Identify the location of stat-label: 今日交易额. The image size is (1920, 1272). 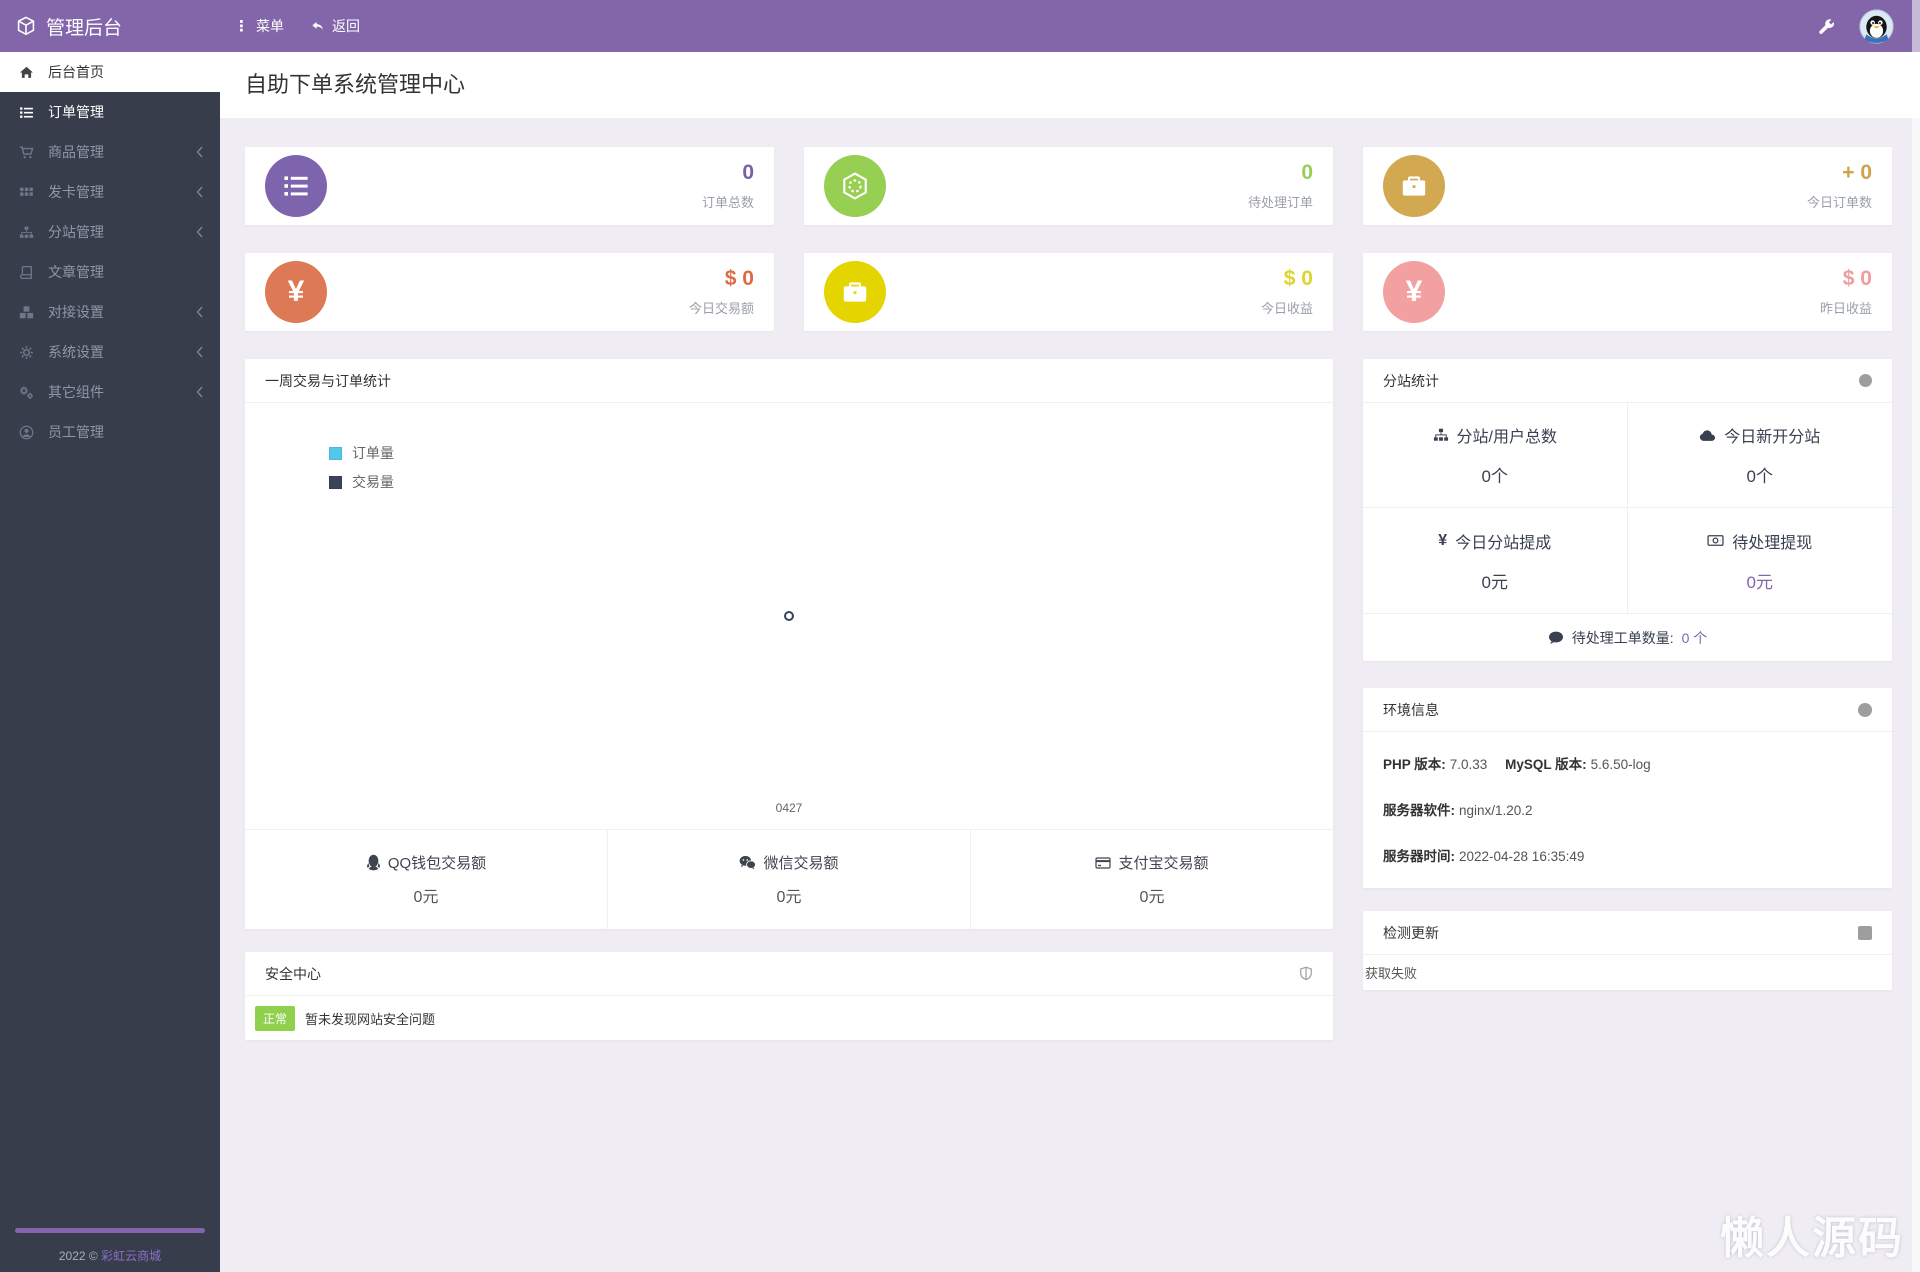
(721, 308).